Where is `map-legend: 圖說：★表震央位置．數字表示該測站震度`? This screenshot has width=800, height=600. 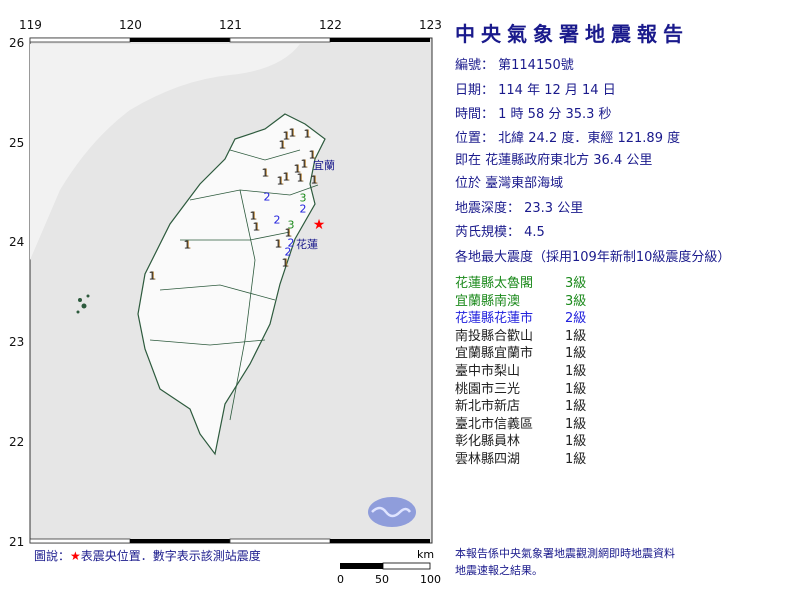
map-legend: 圖說：★表震央位置．數字表示該測站震度 is located at coordinates (147, 555).